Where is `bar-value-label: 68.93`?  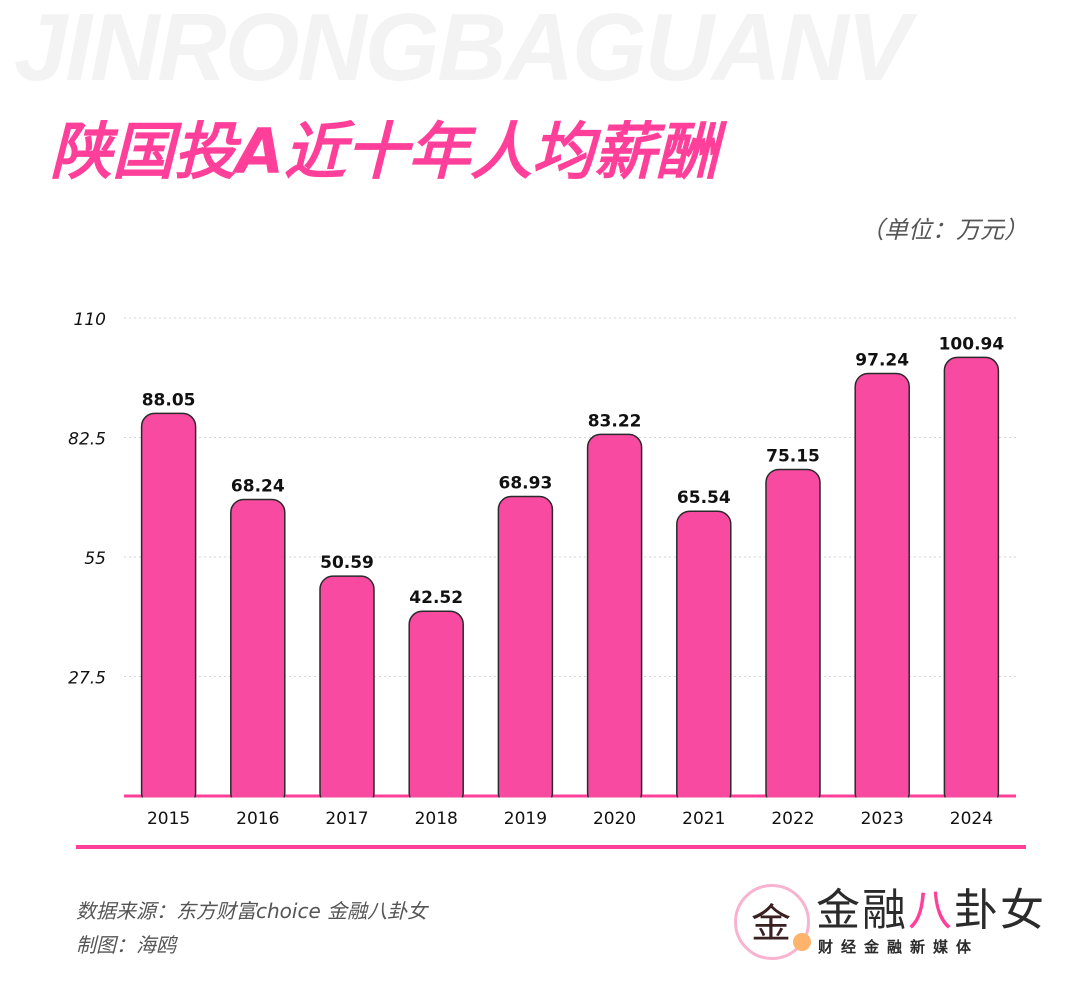
bar-value-label: 68.93 is located at coordinates (526, 483).